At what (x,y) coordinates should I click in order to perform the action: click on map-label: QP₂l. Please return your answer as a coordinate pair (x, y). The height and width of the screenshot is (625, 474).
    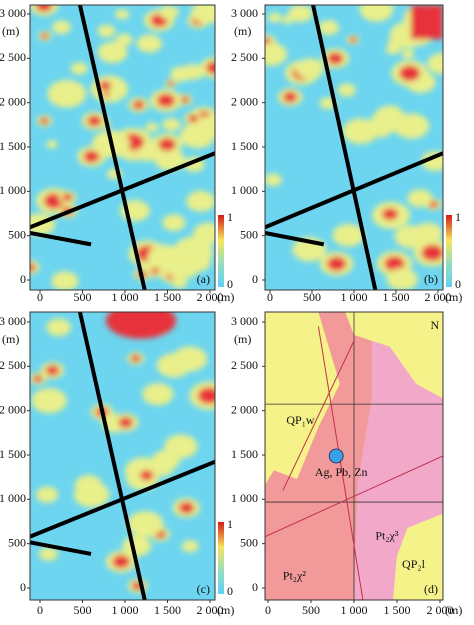
    Looking at the image, I should click on (414, 564).